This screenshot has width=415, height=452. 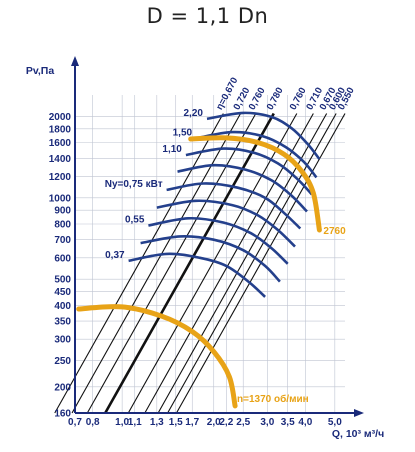 What do you see at coordinates (226, 422) in the screenshot?
I see `x-tick-label: 2,2` at bounding box center [226, 422].